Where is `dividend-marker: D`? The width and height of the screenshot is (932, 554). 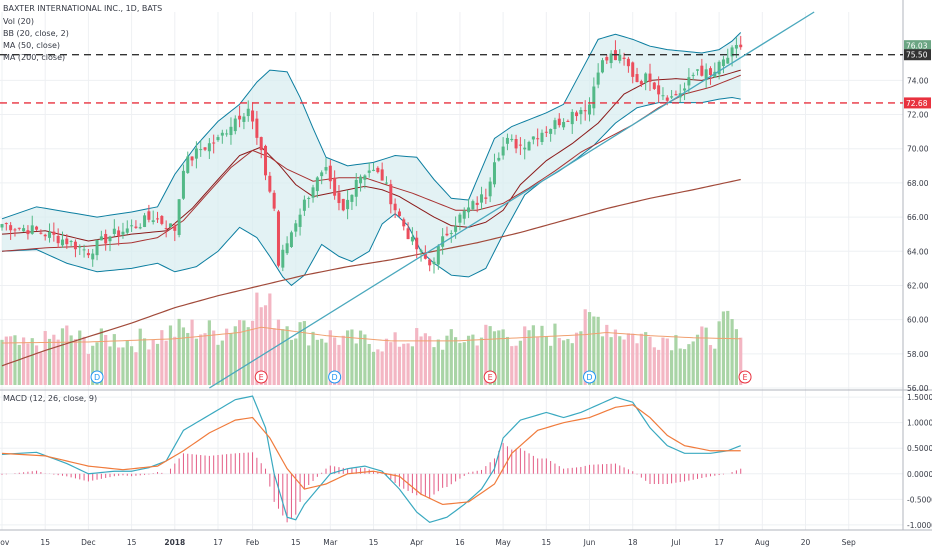 dividend-marker: D is located at coordinates (590, 377).